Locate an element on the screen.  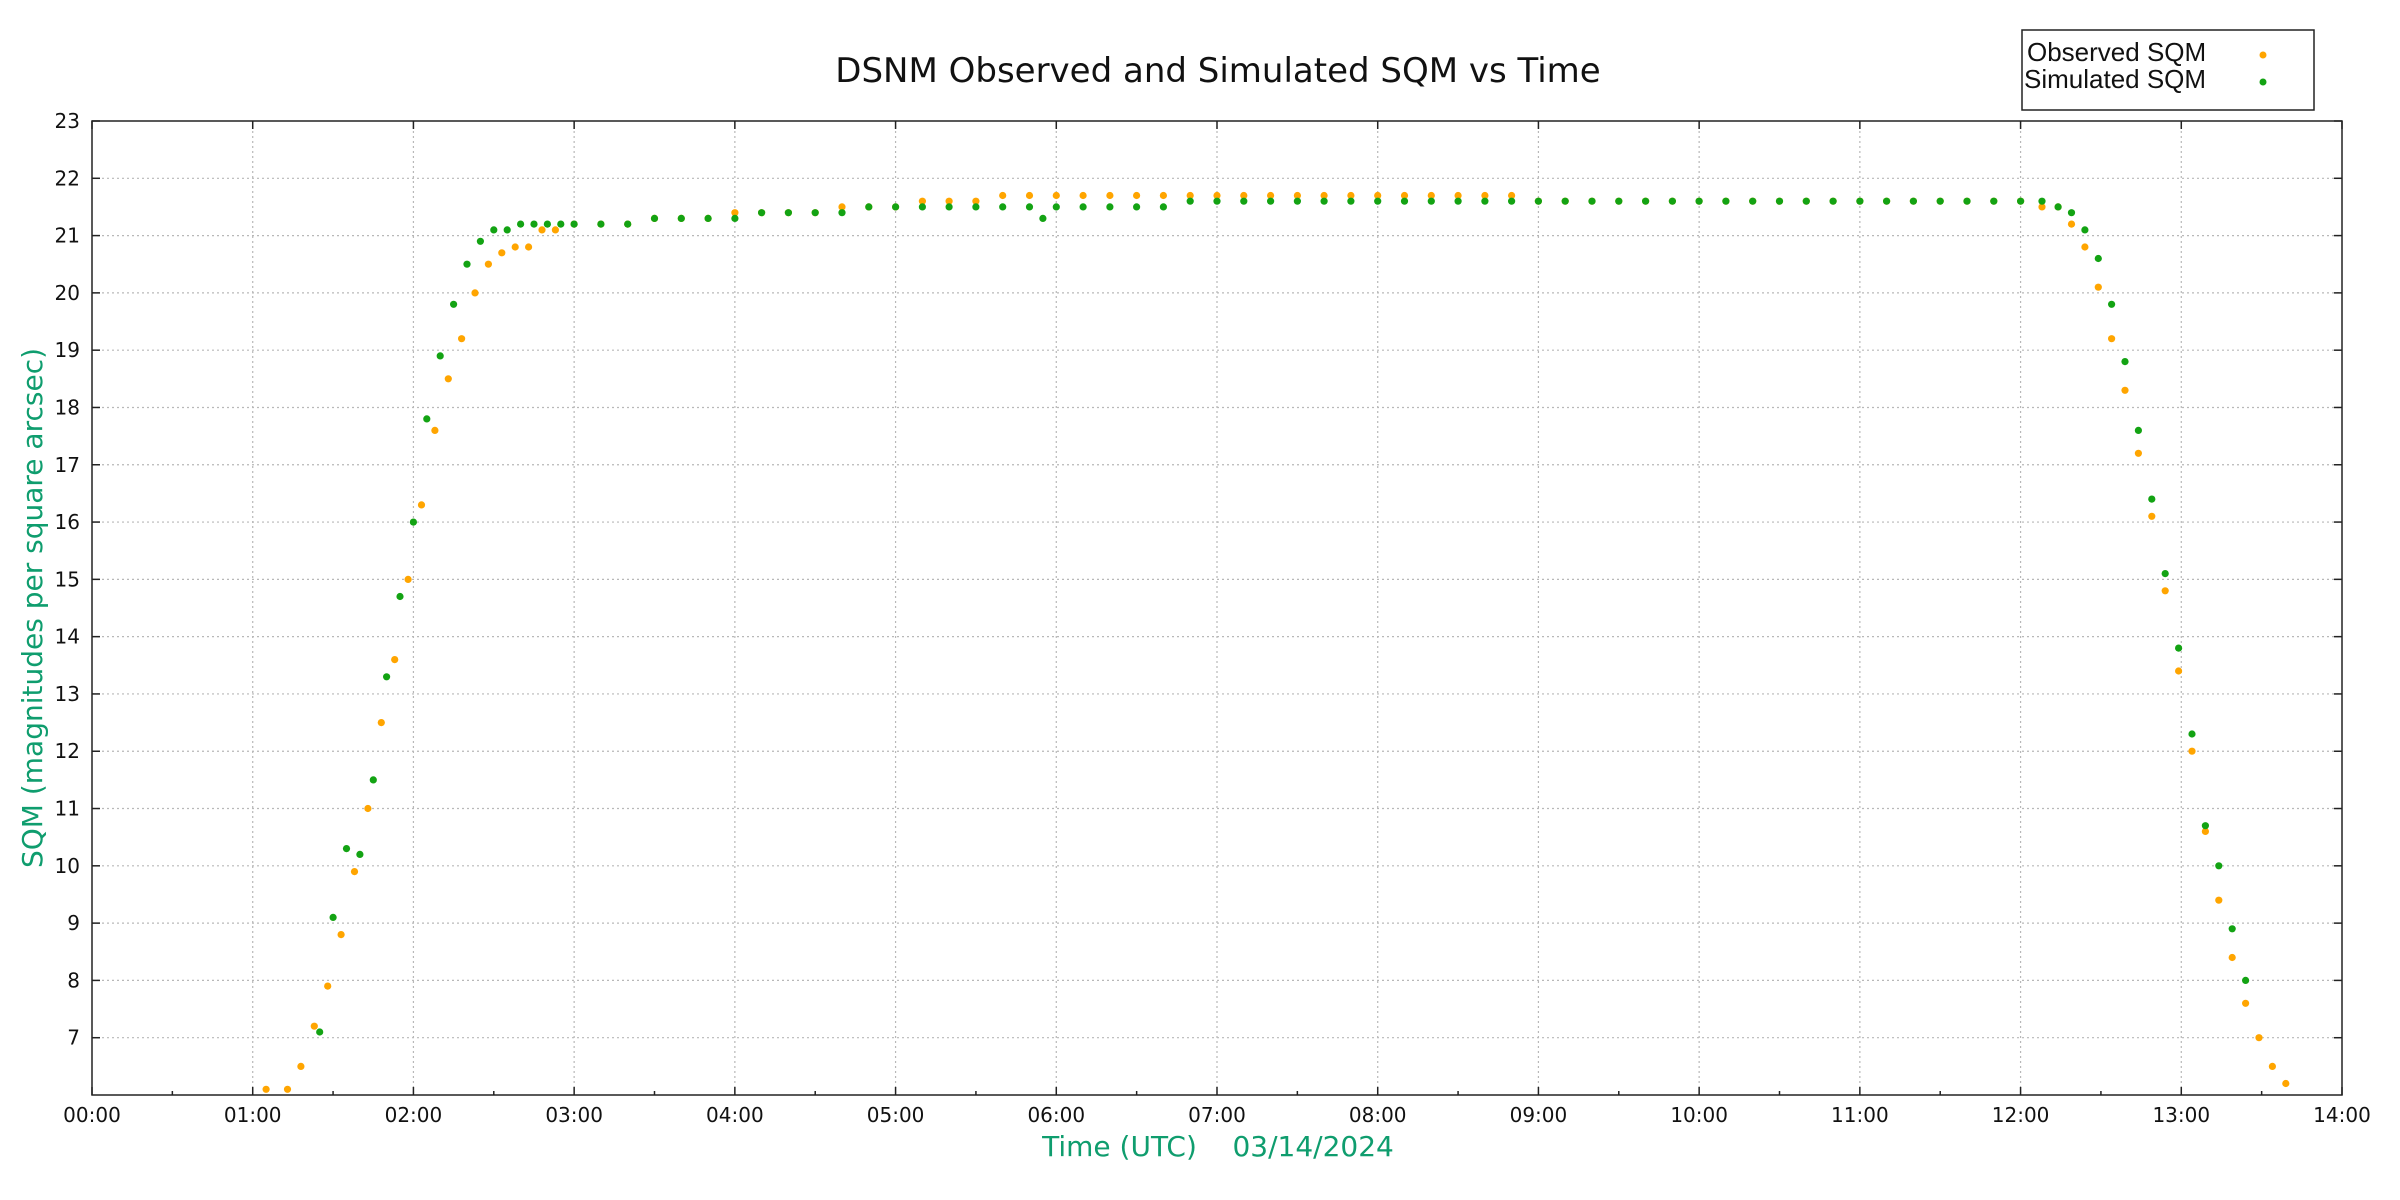
chart-title: DSNM Observed and Simulated SQM vs Time is located at coordinates (1217, 71).